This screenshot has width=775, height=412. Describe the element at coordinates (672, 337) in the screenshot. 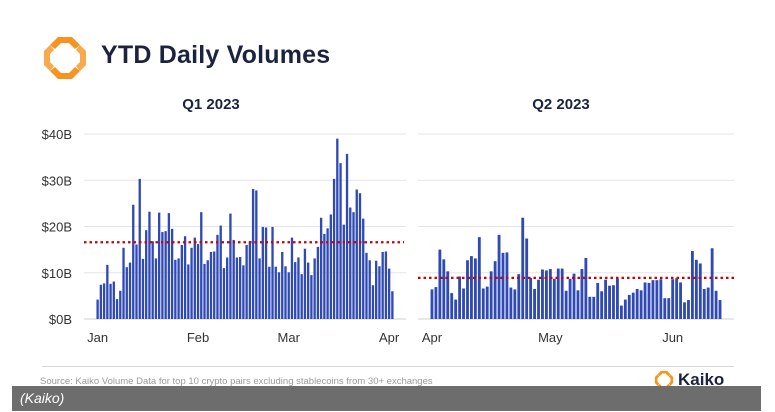

I see `q2-x-tick-label: Jun` at that location.